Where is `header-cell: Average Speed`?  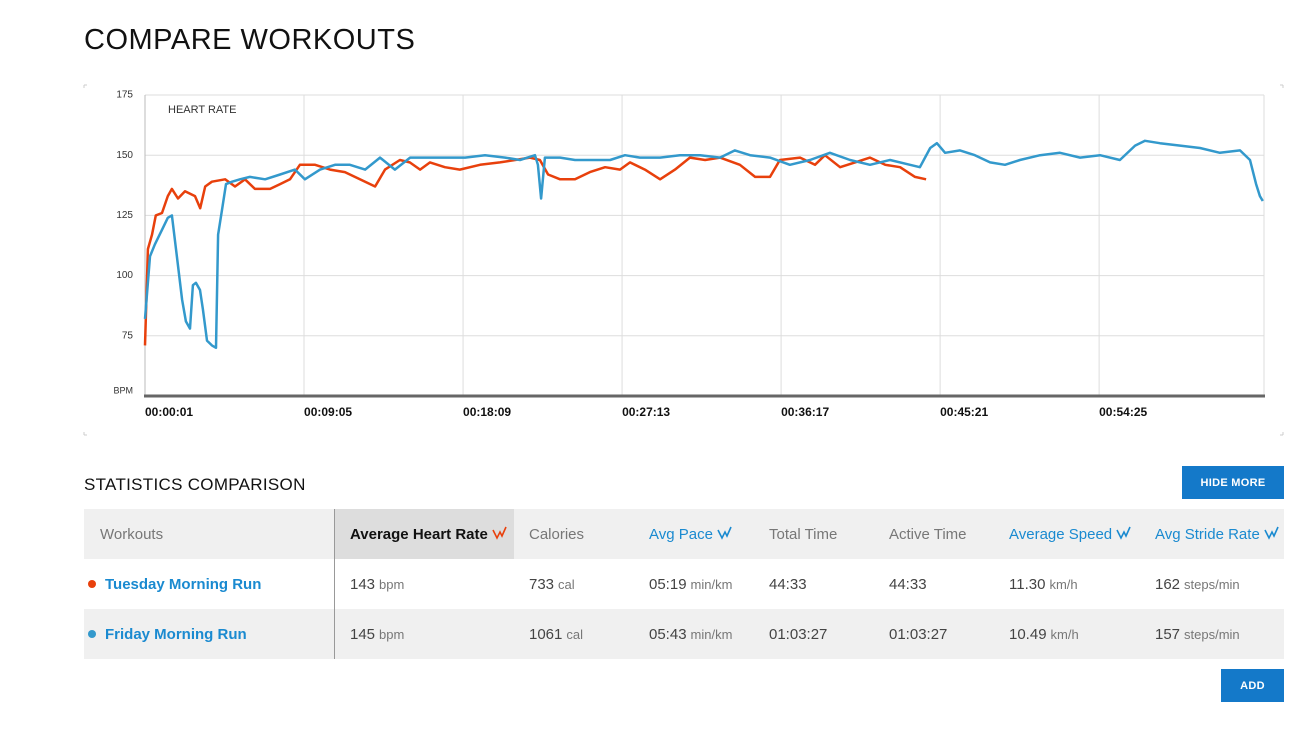
header-cell: Average Speed is located at coordinates (1070, 534).